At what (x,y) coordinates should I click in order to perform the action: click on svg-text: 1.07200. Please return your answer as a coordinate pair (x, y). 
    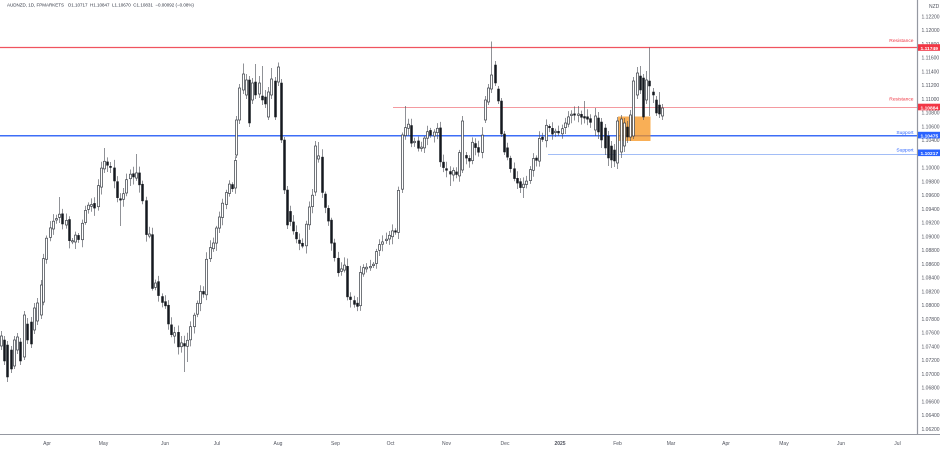
    Looking at the image, I should click on (931, 361).